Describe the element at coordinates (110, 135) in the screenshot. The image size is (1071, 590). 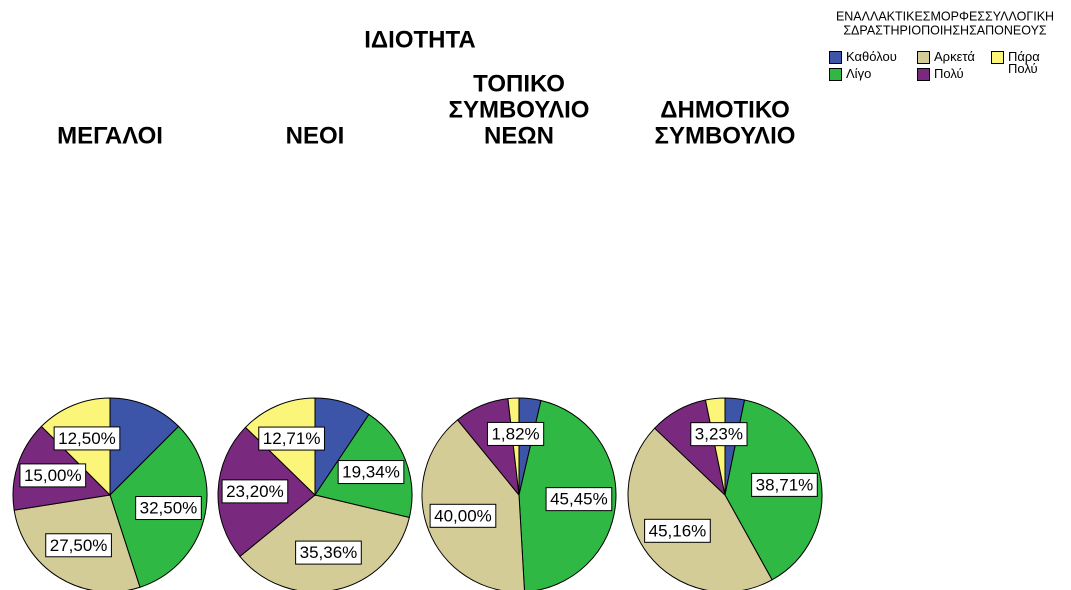
I see `pie-title: ΜΕΓΑΛΟΙ` at that location.